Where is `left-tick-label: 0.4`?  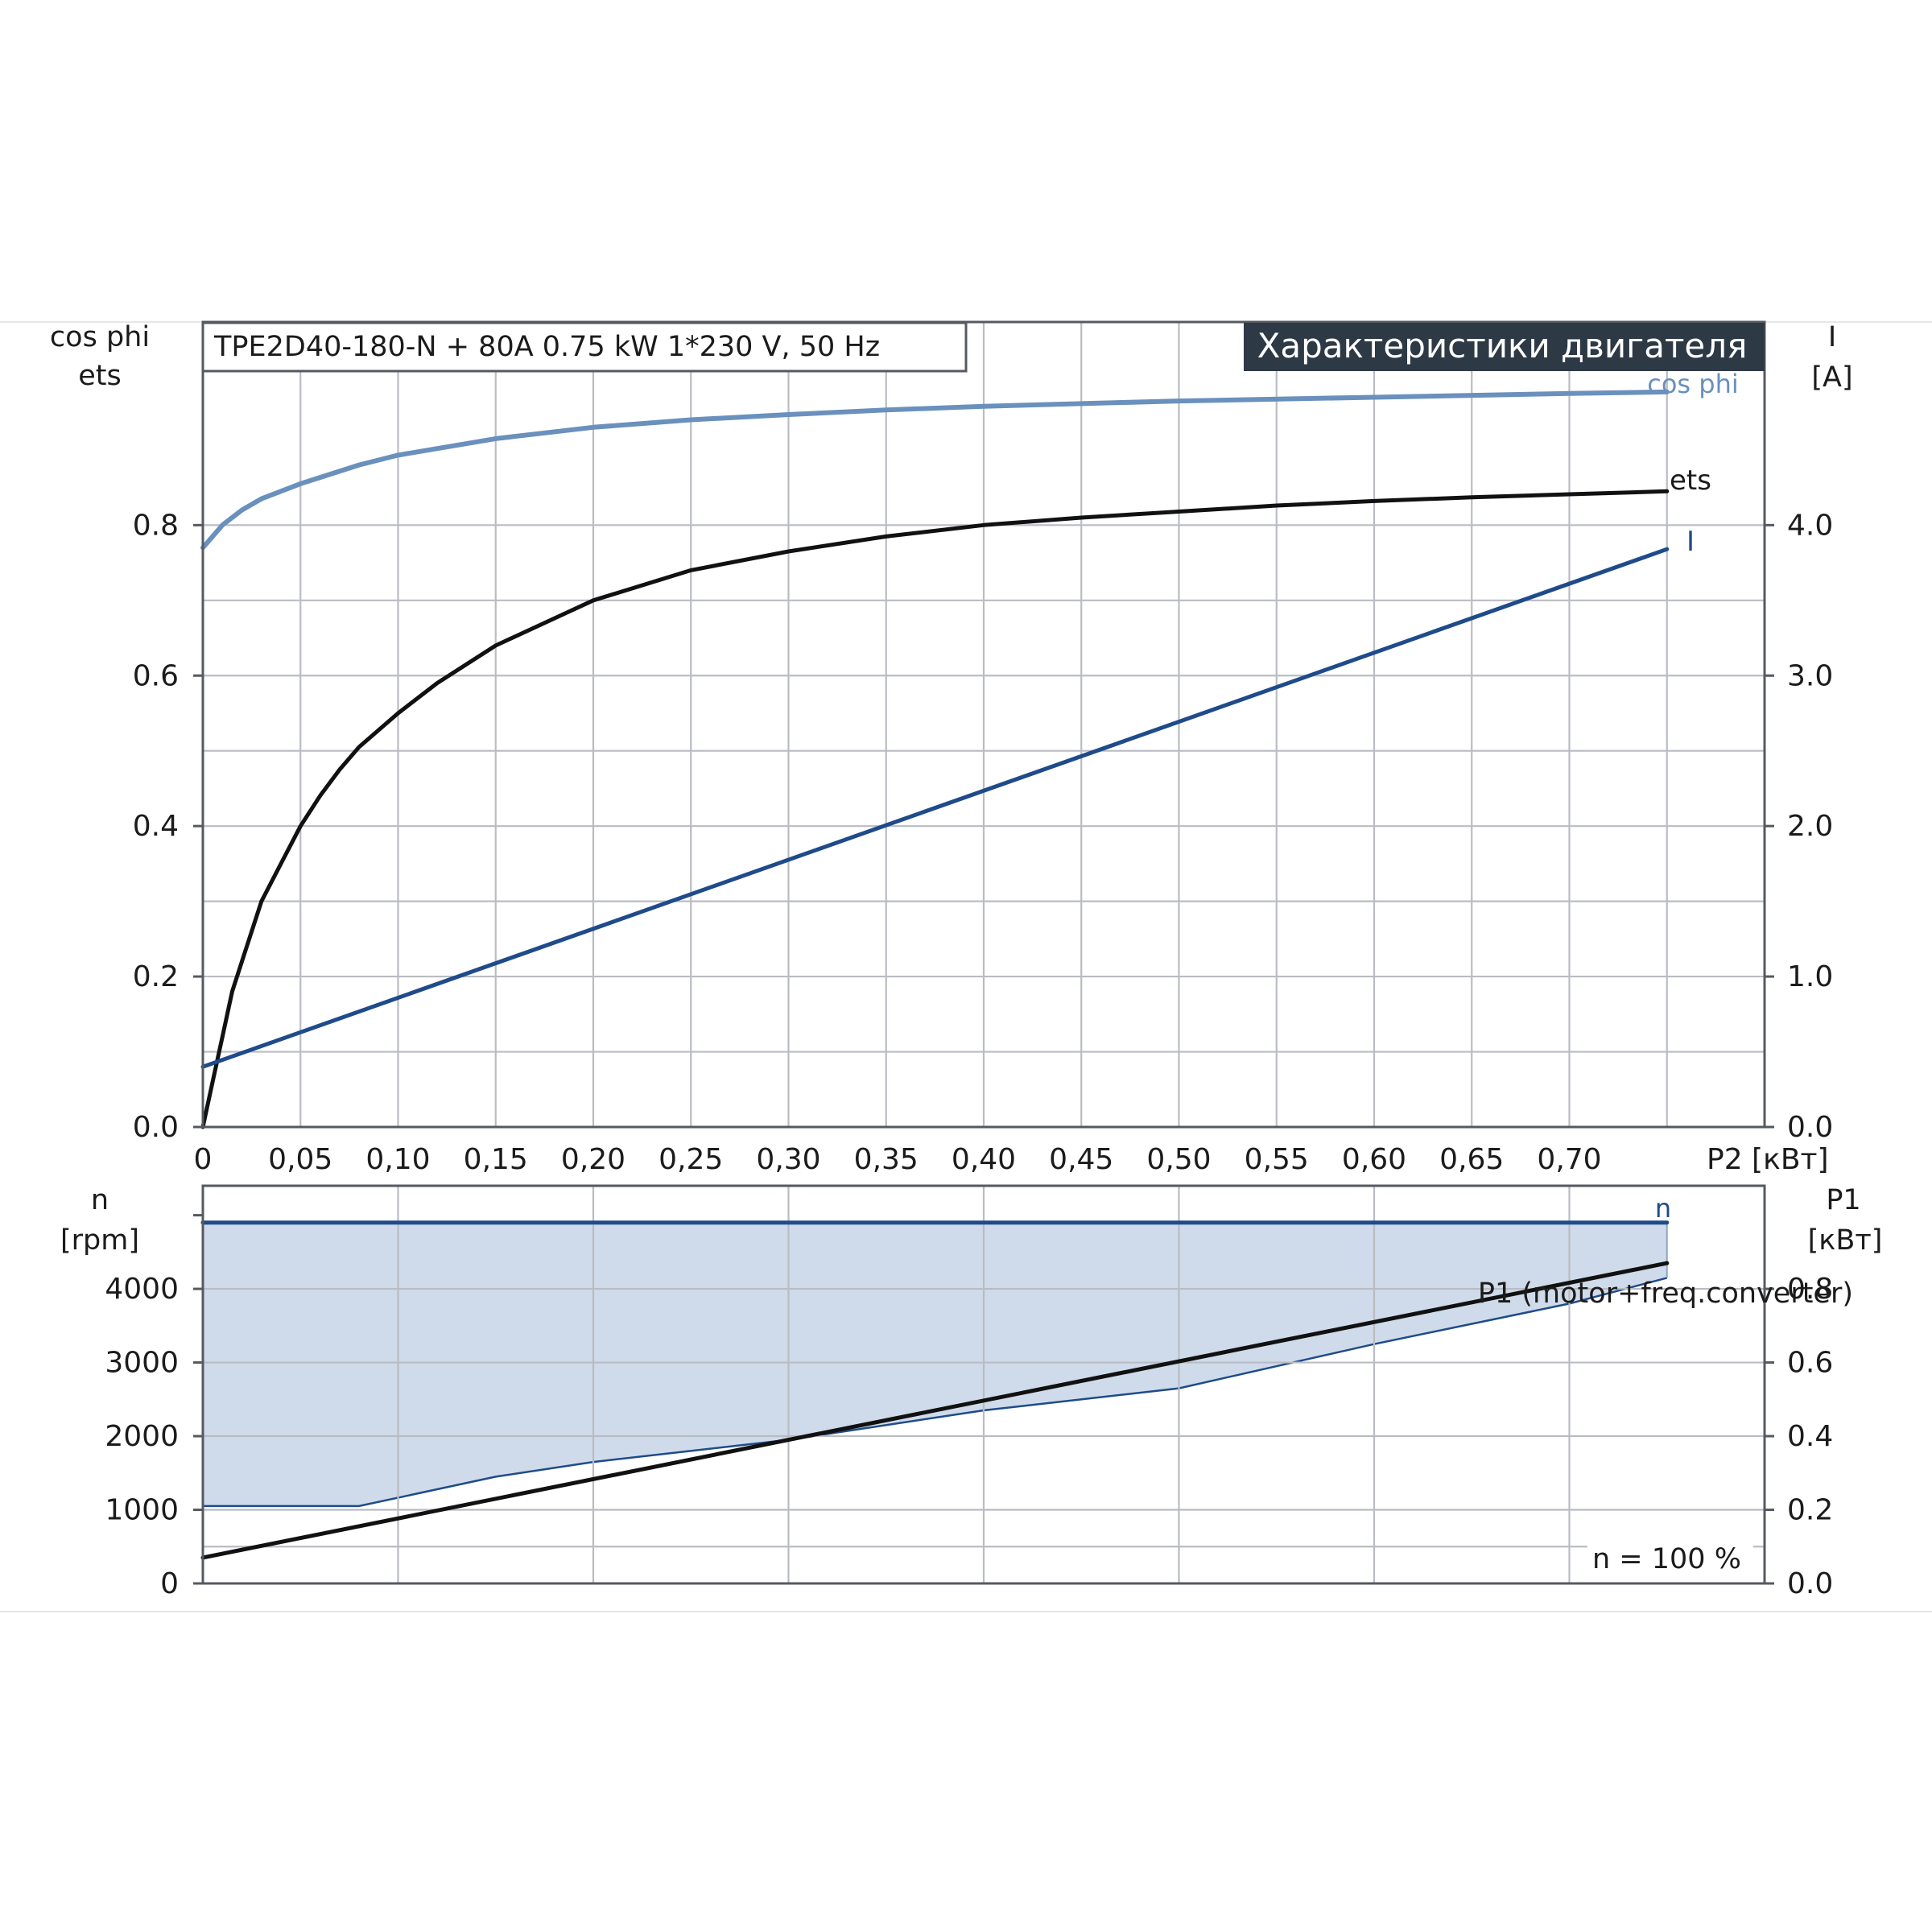
left-tick-label: 0.4 is located at coordinates (156, 826).